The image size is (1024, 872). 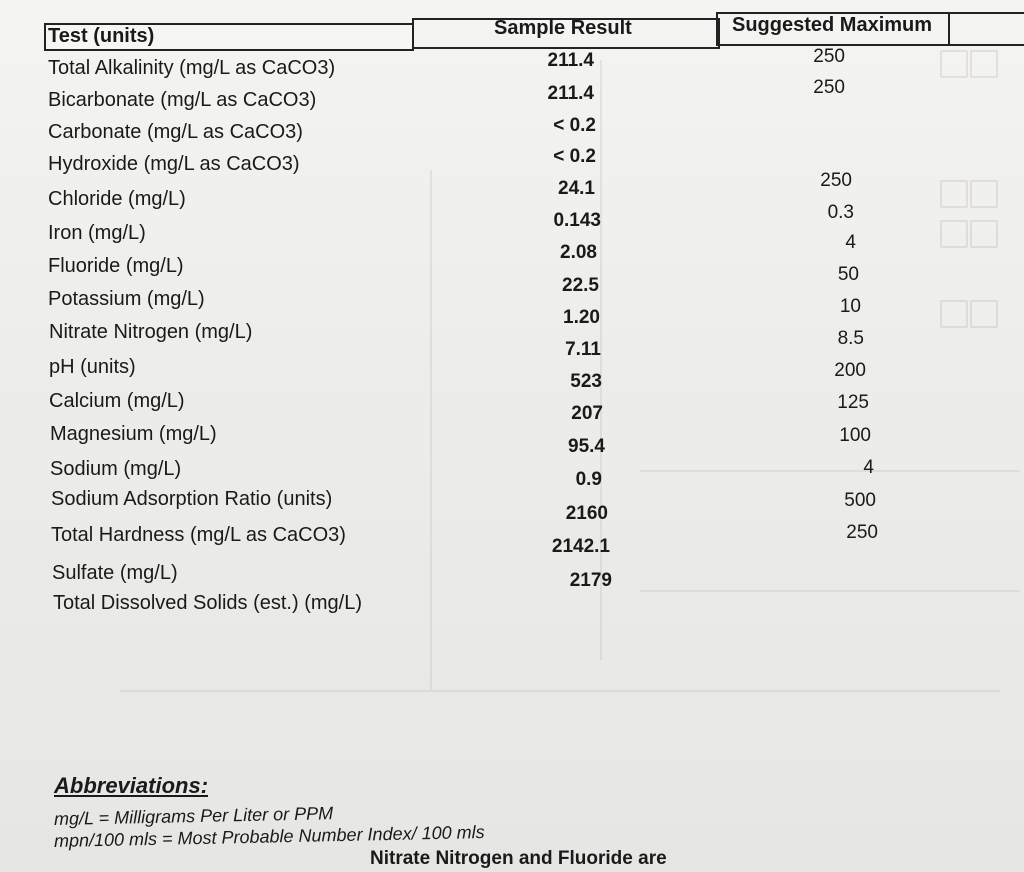 What do you see at coordinates (174, 164) in the screenshot?
I see `test-name: Hydroxide (mg/L as CaCO3)` at bounding box center [174, 164].